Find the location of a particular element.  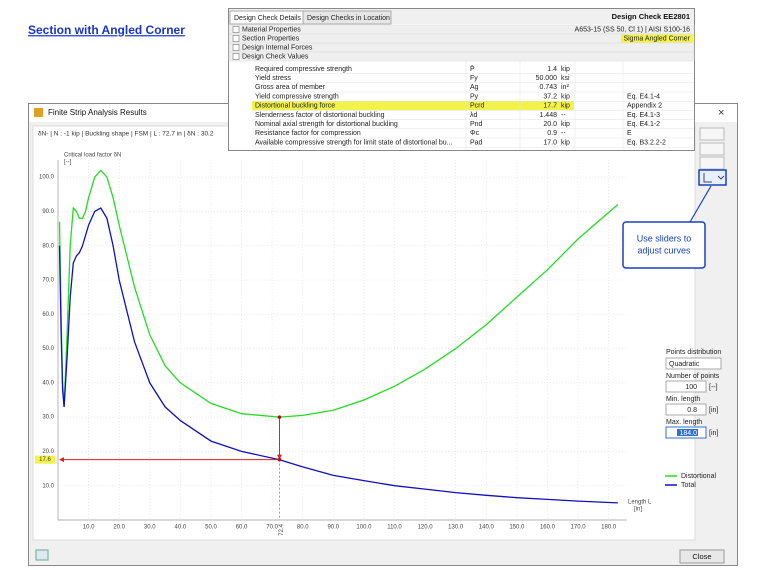

row-ref: Eq. B3.2.2-2 is located at coordinates (646, 142).